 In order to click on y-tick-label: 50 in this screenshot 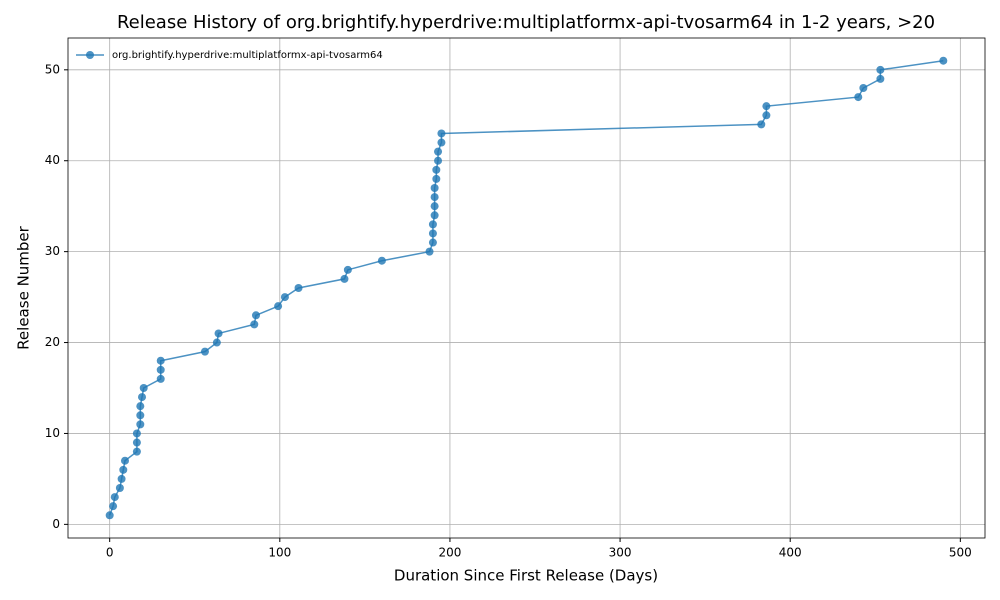, I will do `click(52, 69)`.